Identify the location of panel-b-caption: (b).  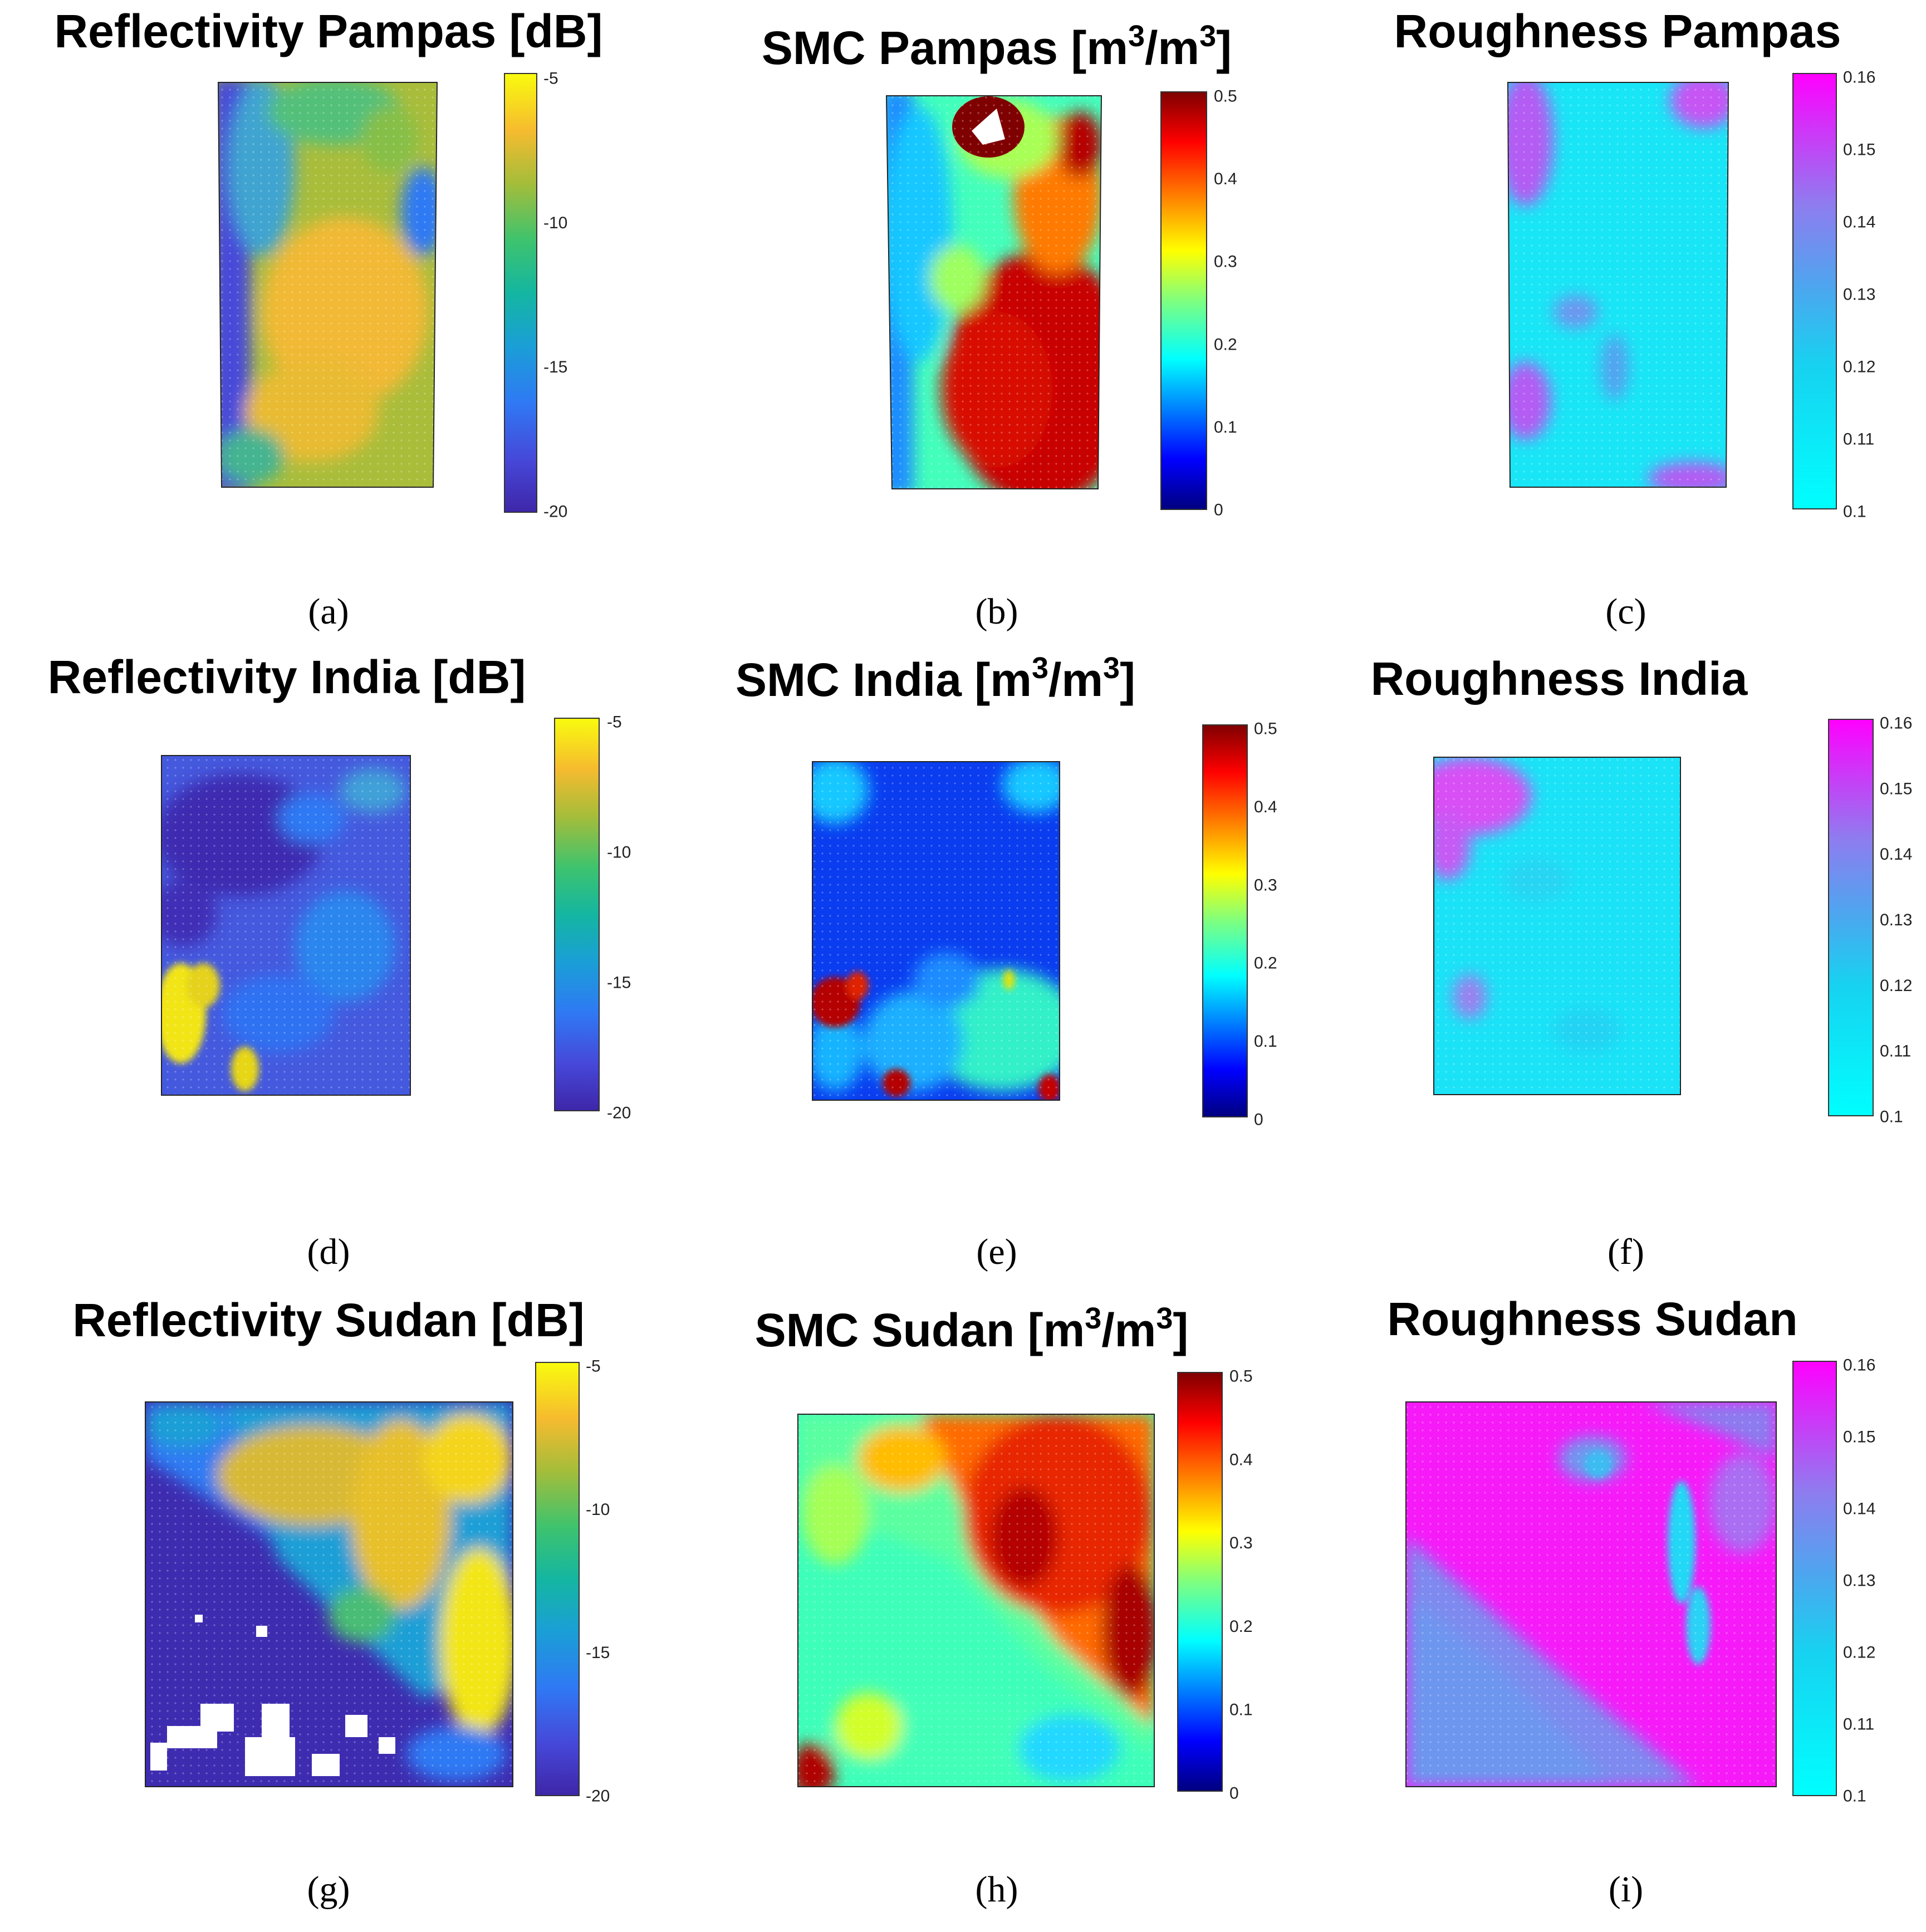
(997, 612).